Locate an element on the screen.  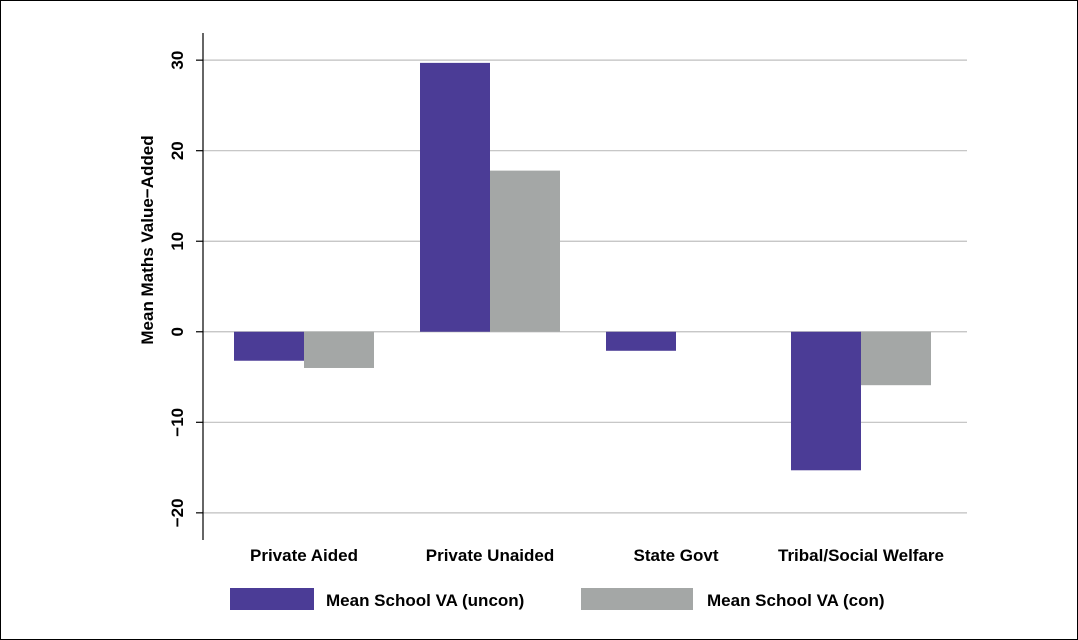
y-tick-label: −10 is located at coordinates (177, 422).